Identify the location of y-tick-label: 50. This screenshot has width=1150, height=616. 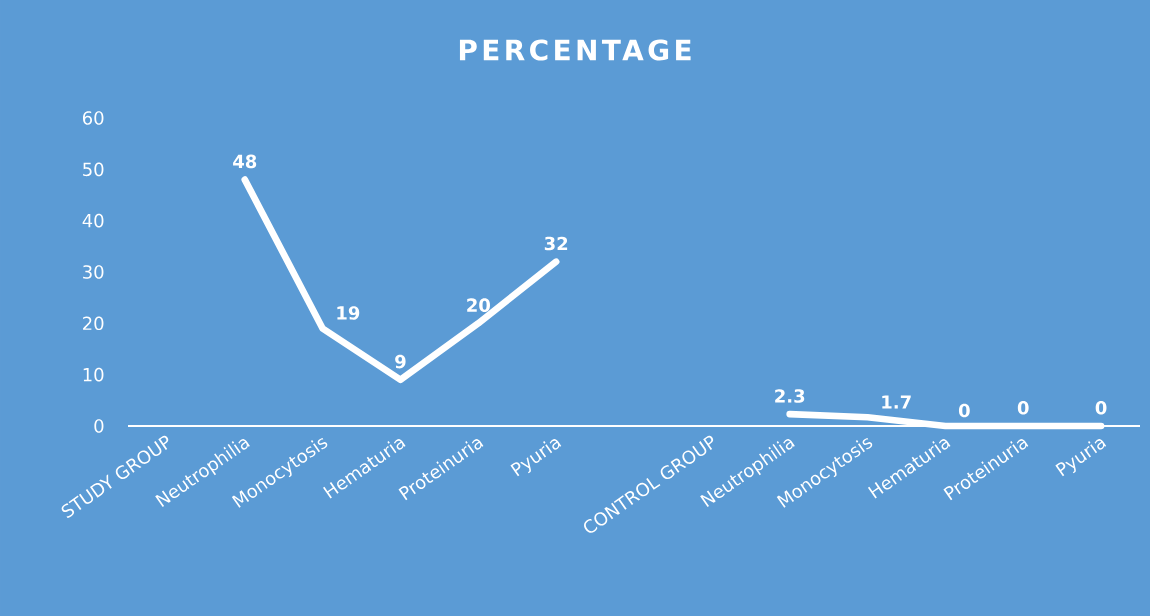
(93, 169).